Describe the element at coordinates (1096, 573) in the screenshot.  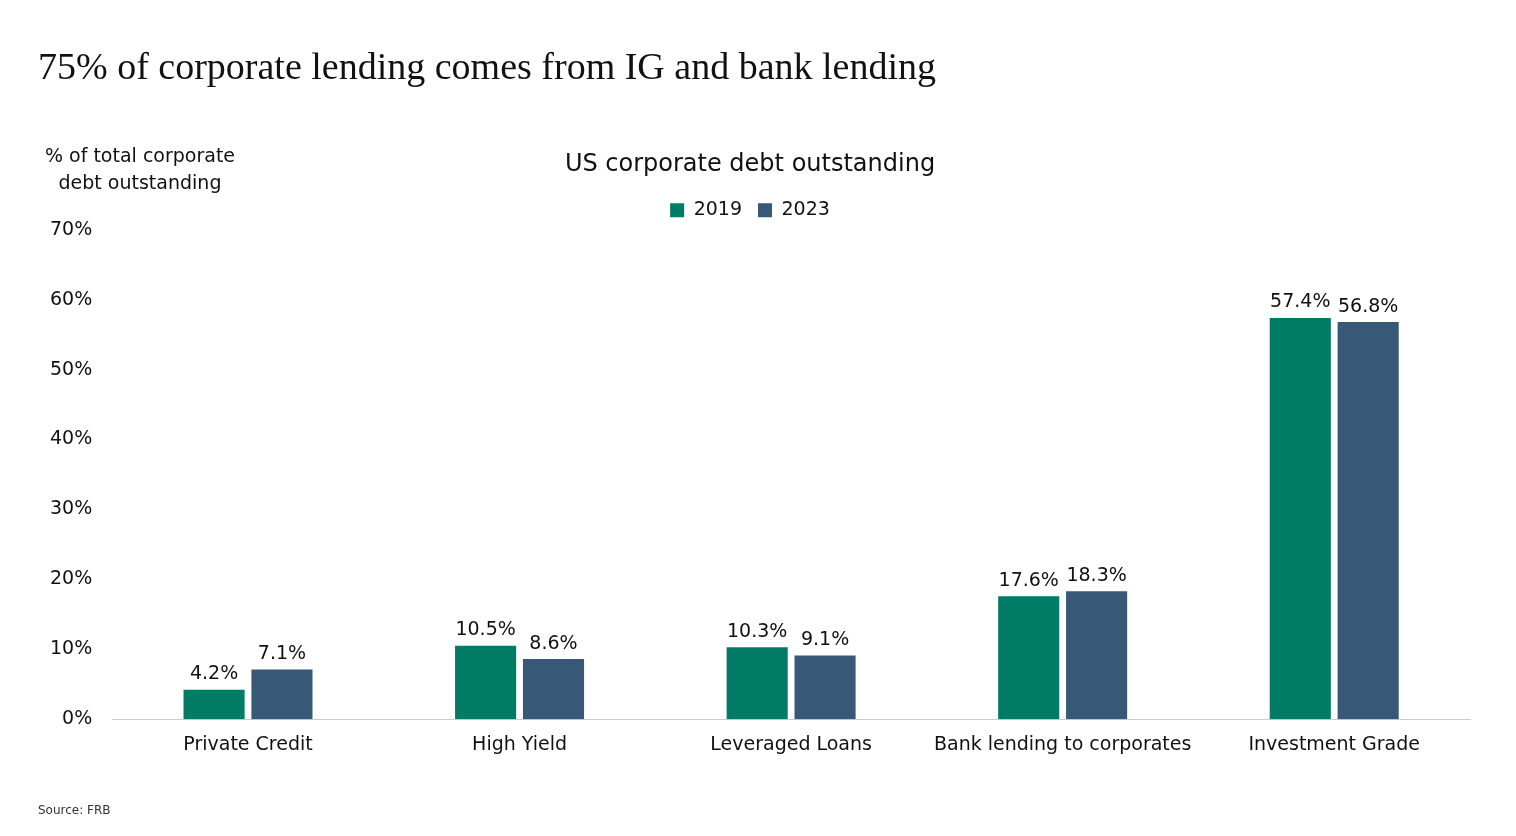
I see `data-label: 18.3%` at that location.